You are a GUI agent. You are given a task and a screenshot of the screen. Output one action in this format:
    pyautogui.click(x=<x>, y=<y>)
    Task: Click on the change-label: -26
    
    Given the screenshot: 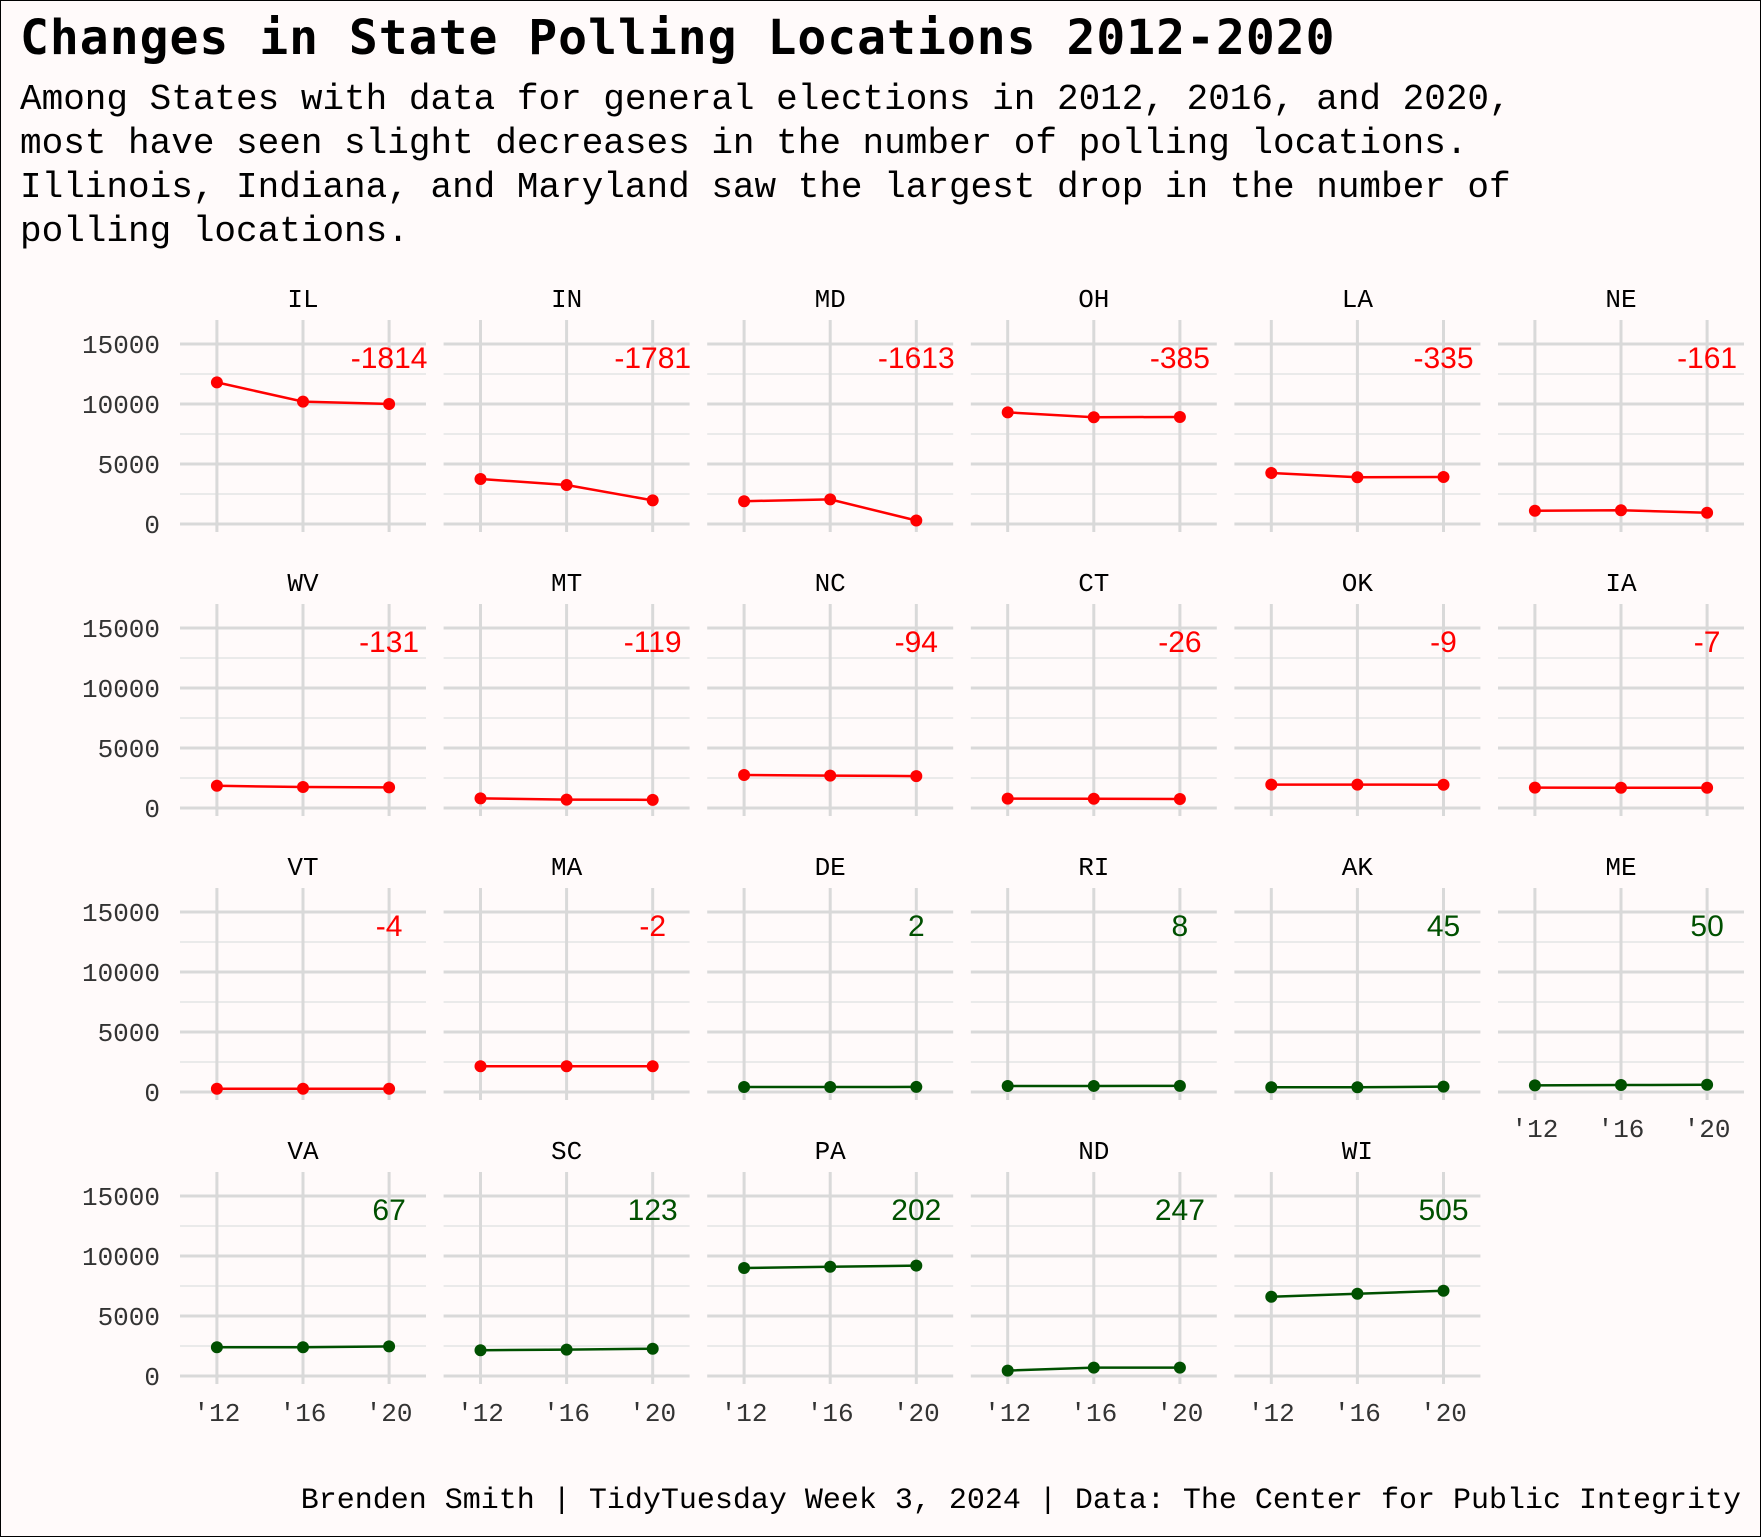 What is the action you would take?
    pyautogui.click(x=1179, y=642)
    